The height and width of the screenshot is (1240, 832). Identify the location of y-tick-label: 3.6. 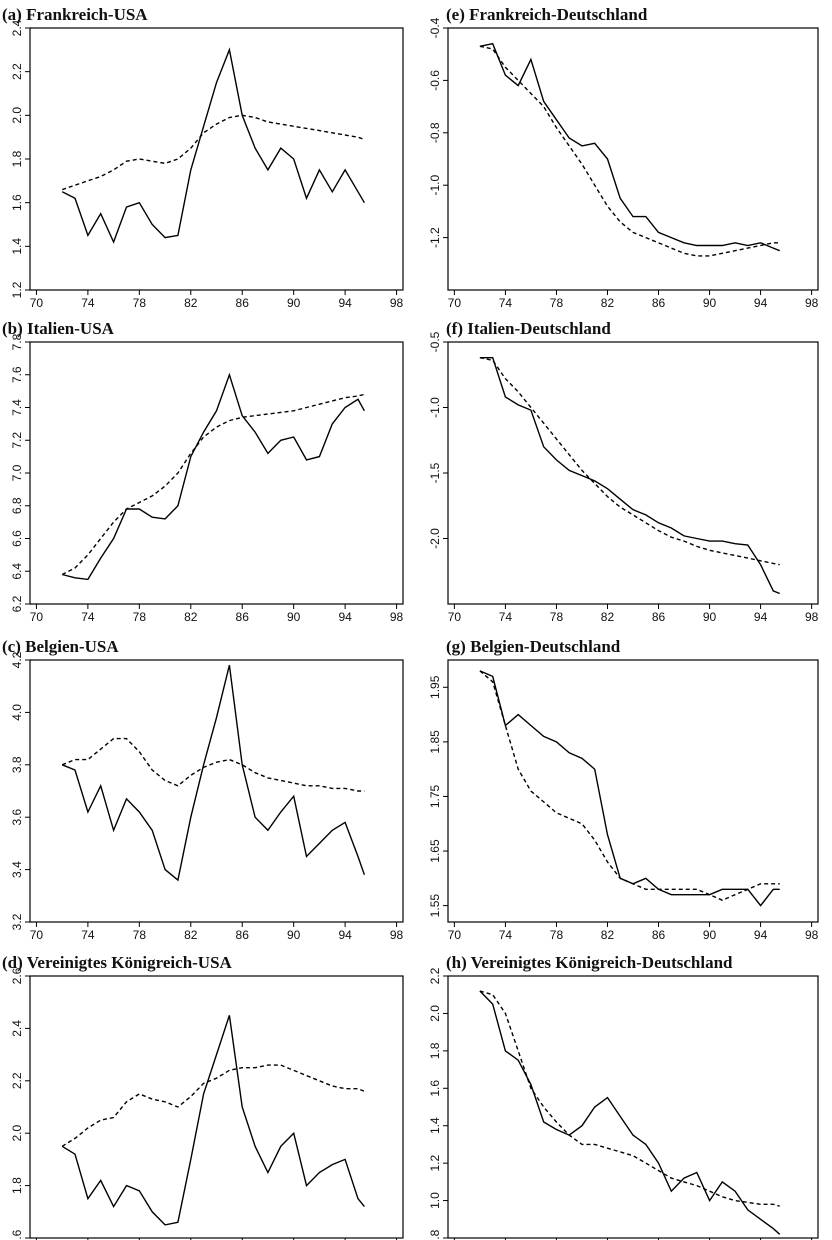
(17, 817).